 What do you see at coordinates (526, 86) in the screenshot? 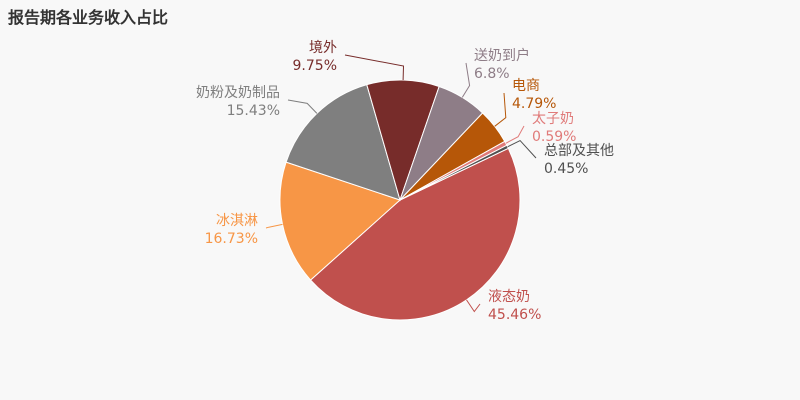
I see `slice-name-label: 电商` at bounding box center [526, 86].